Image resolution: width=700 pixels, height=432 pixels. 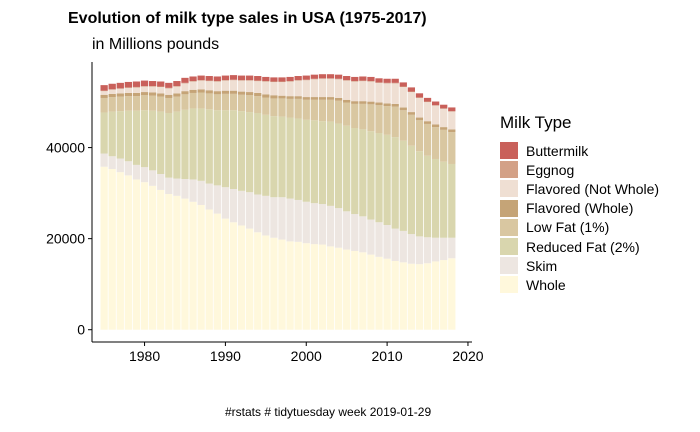 What do you see at coordinates (568, 227) in the screenshot?
I see `legend-label: Low Fat (1%)` at bounding box center [568, 227].